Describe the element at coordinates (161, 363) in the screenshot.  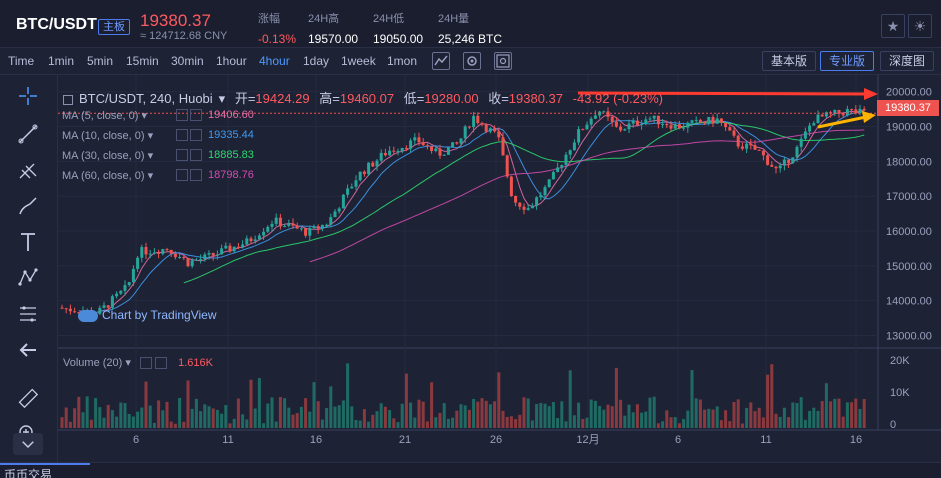
I see `volume-close-icon` at that location.